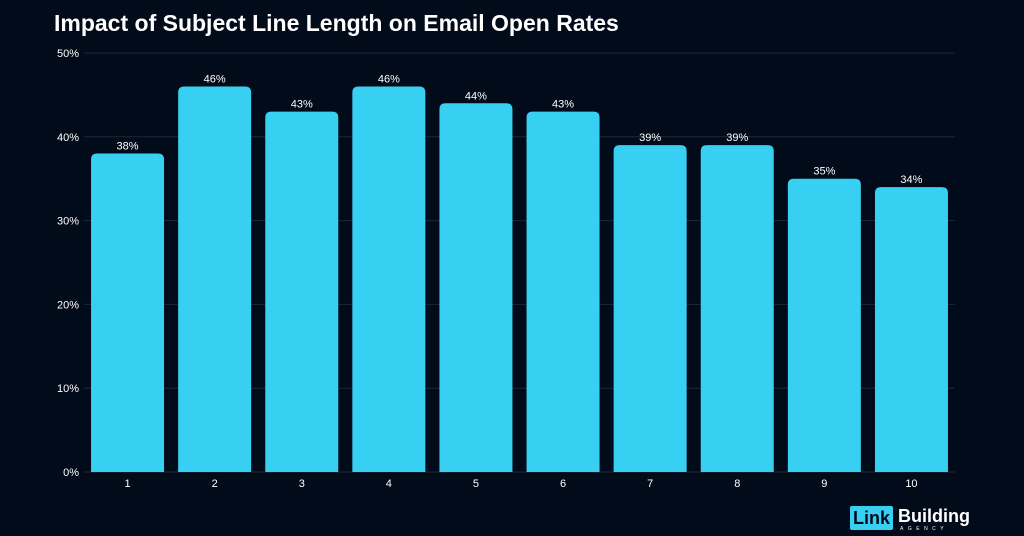 This screenshot has height=536, width=1024. I want to click on x-tick-label: 3, so click(302, 484).